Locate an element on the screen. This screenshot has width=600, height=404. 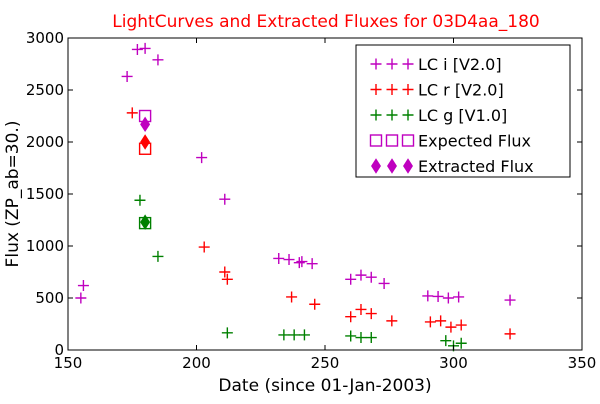
x-axis-label: Date (since 01-Jan-2003) is located at coordinates (324, 386).